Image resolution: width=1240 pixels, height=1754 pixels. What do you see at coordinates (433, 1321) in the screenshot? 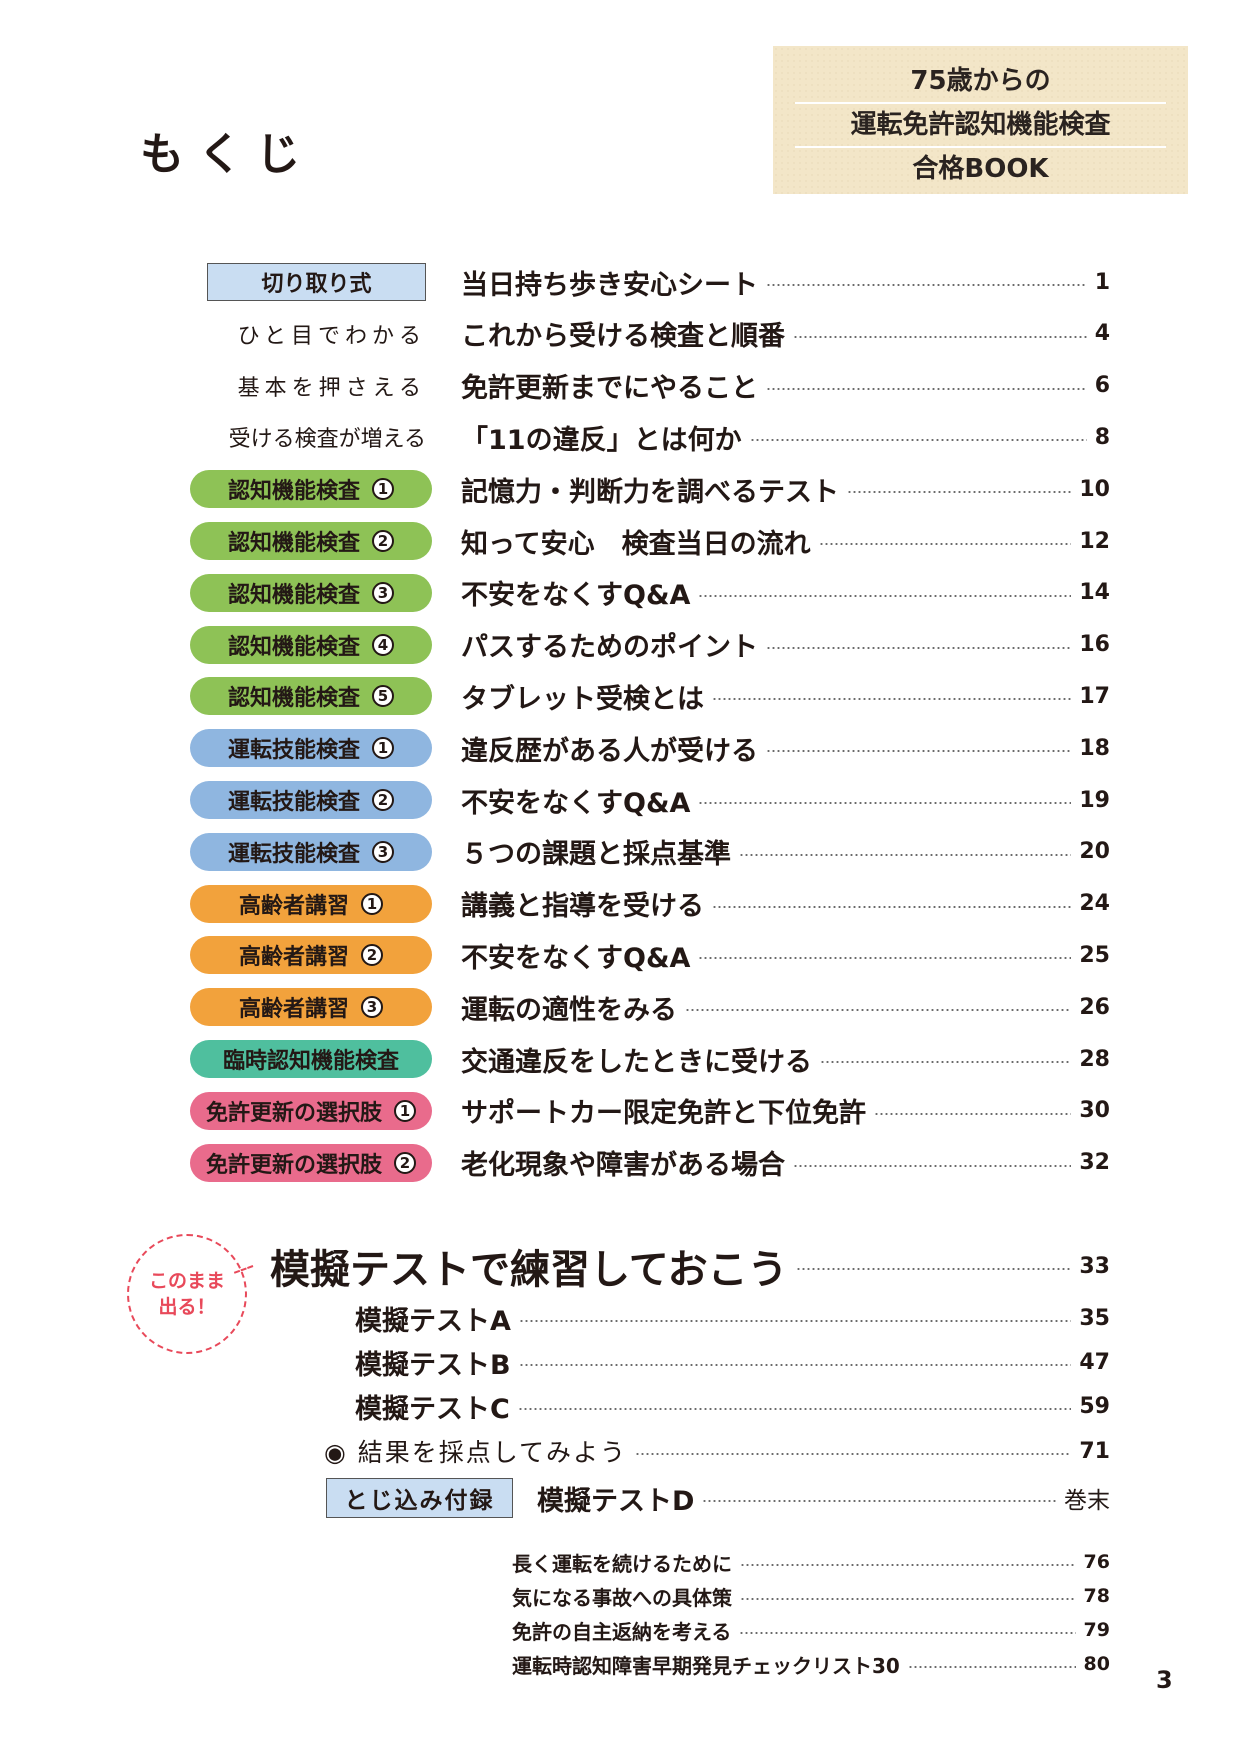
I see `entry-title: 模擬テストA` at bounding box center [433, 1321].